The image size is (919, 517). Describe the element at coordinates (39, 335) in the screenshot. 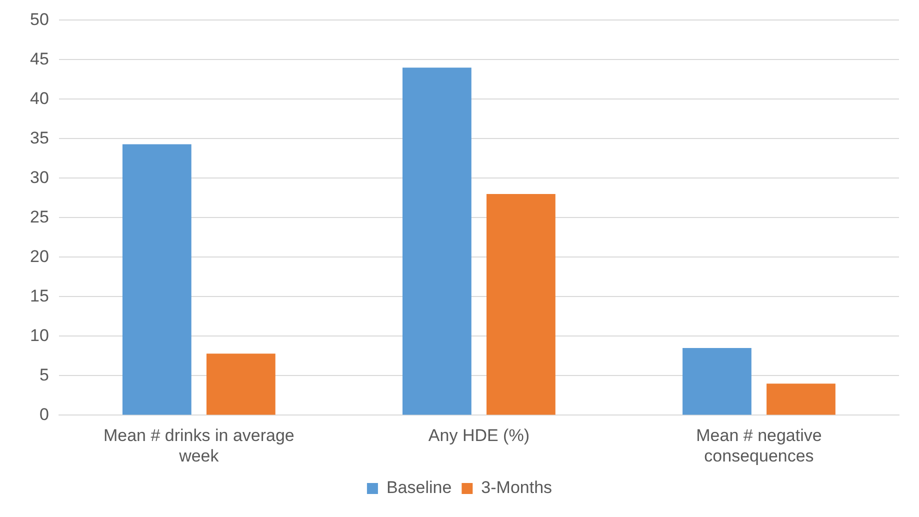

I see `y-tick-label: 10` at that location.